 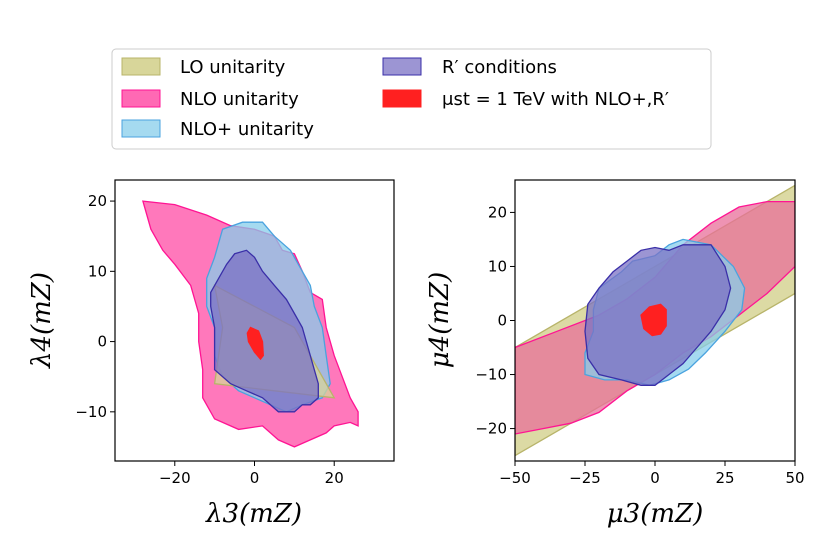 I want to click on chart-right-ylabel: μ4(mZ), so click(x=440, y=320).